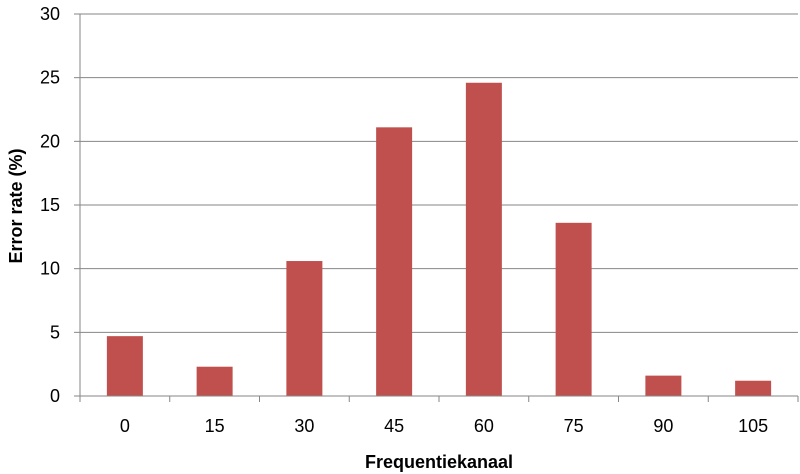 This screenshot has height=474, width=800. What do you see at coordinates (215, 426) in the screenshot?
I see `x-tick-label: 15` at bounding box center [215, 426].